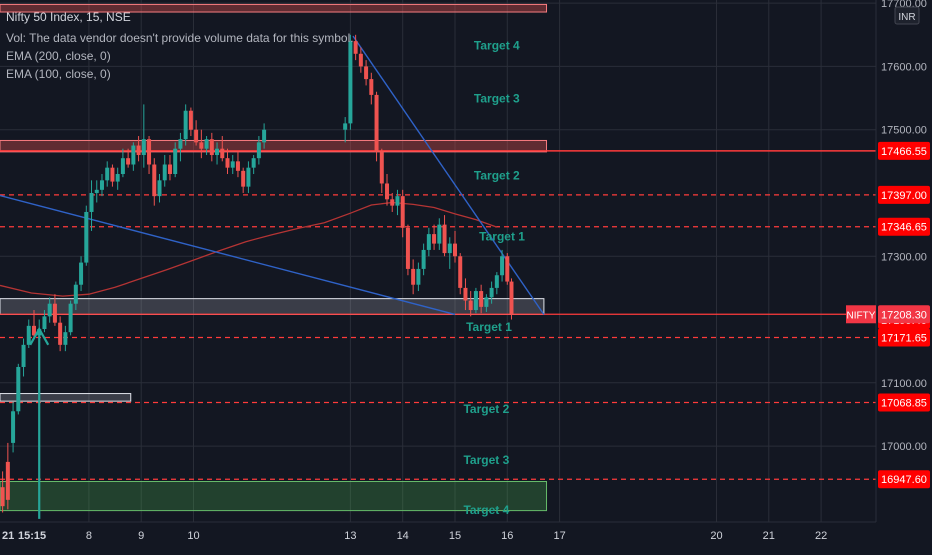  Describe the element at coordinates (466, 536) in the screenshot. I see `time-axis` at that location.